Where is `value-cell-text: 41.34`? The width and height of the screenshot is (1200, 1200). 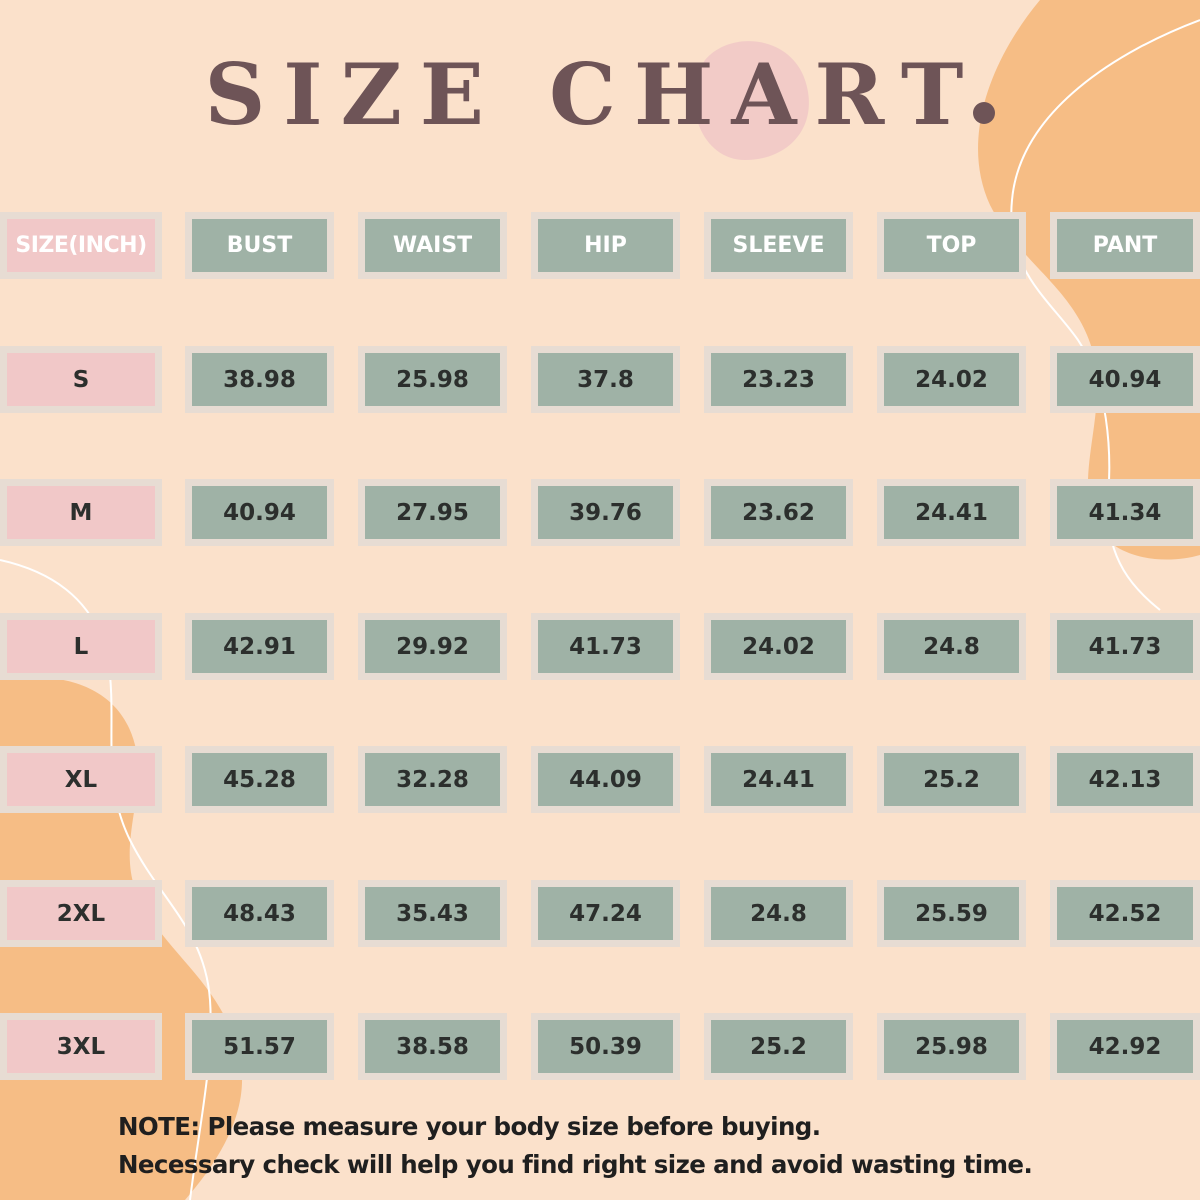 value-cell-text: 41.34 is located at coordinates (1125, 512).